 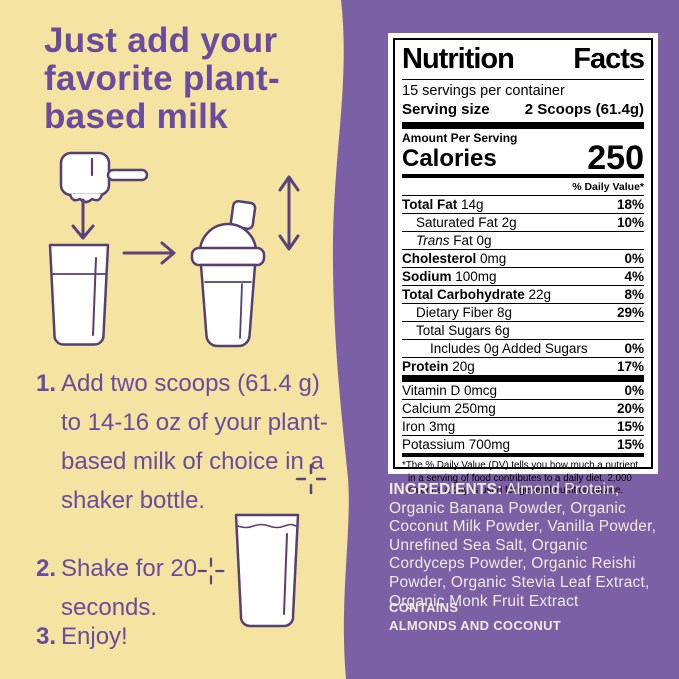 What do you see at coordinates (523, 158) in the screenshot?
I see `calories-row: Calories 250` at bounding box center [523, 158].